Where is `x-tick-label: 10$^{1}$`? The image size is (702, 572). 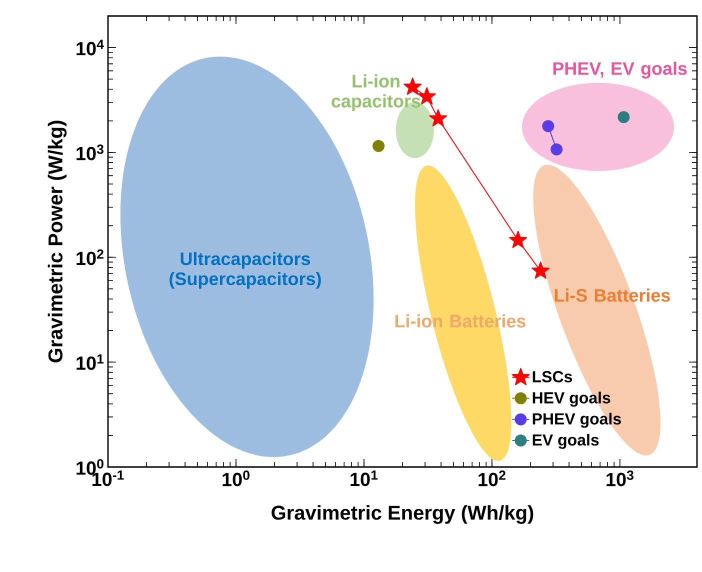
x-tick-label: 10$^{1}$ is located at coordinates (364, 478).